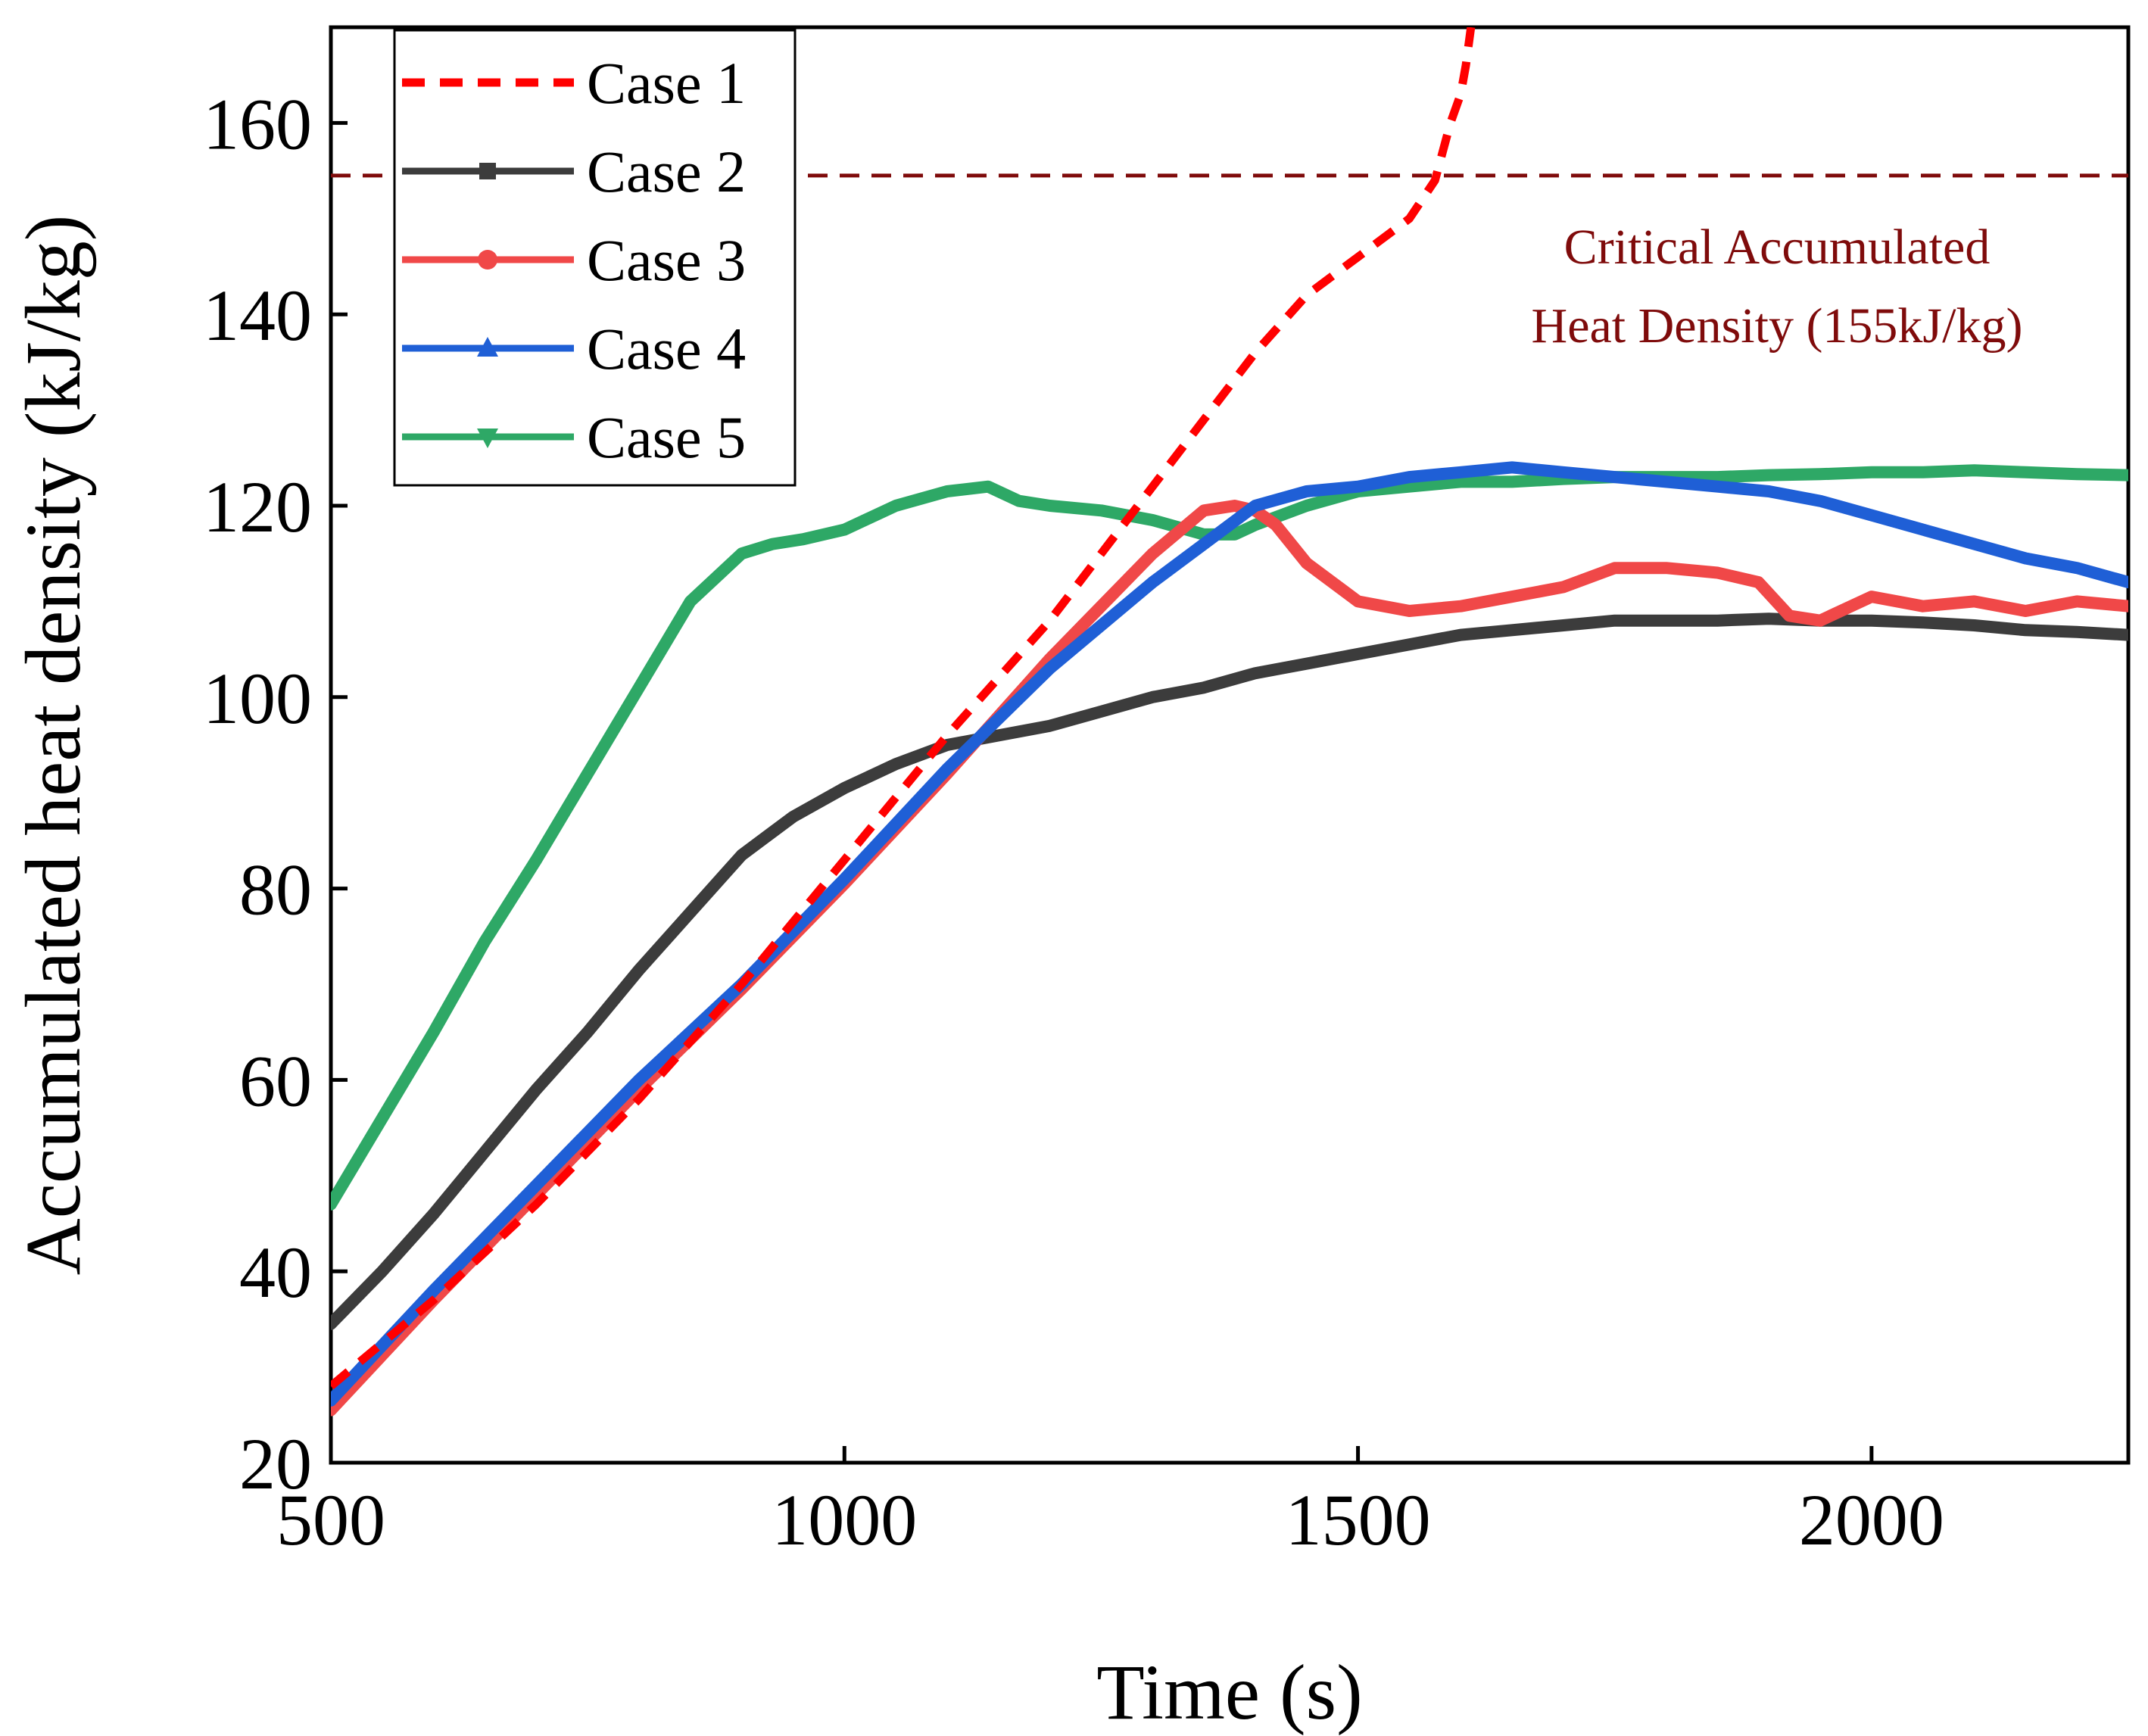 Image resolution: width=2148 pixels, height=1736 pixels. What do you see at coordinates (487, 439) in the screenshot?
I see `legend-marker-triangle-down-icon` at bounding box center [487, 439].